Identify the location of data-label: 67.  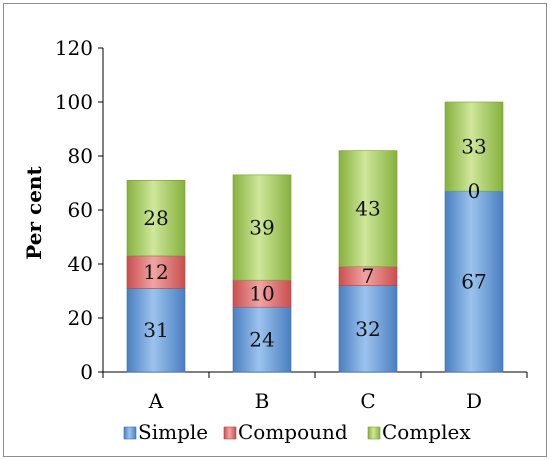
(473, 282).